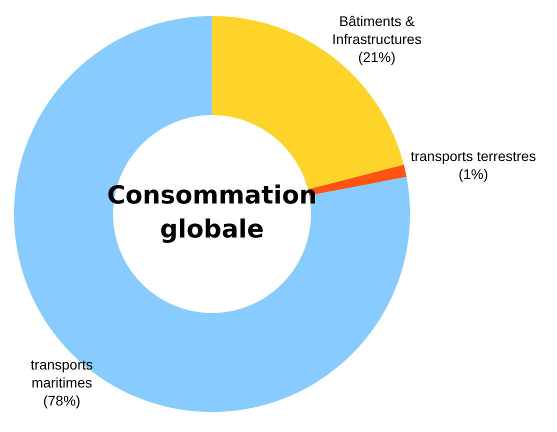 The image size is (557, 432). What do you see at coordinates (473, 156) in the screenshot?
I see `slice-label: transports terrestres` at bounding box center [473, 156].